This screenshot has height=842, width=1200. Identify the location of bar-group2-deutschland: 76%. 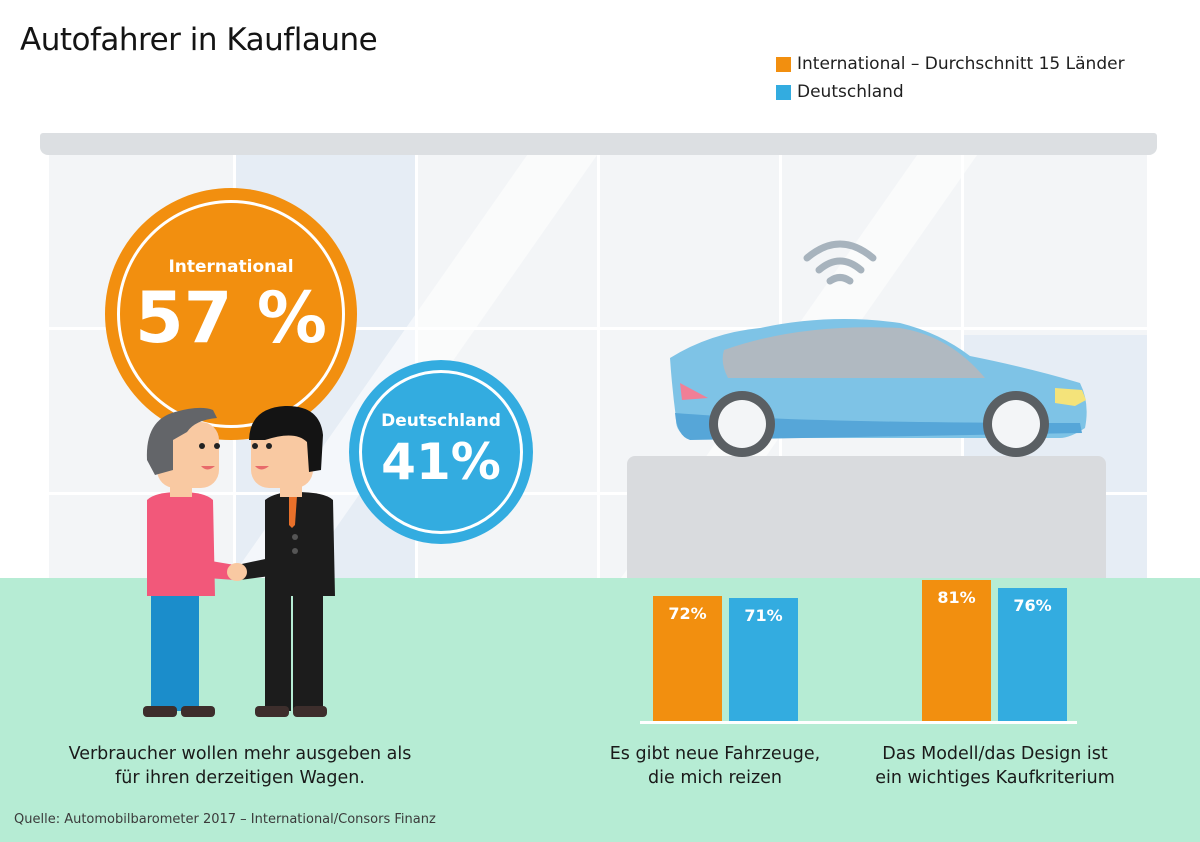
(1032, 654).